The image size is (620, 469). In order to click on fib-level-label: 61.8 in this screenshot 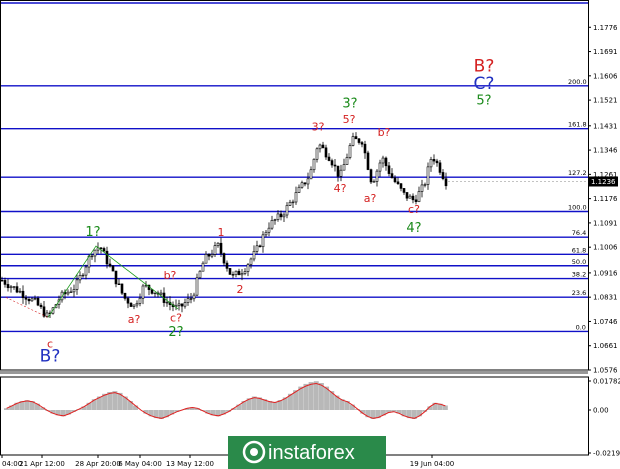, I will do `click(579, 250)`.